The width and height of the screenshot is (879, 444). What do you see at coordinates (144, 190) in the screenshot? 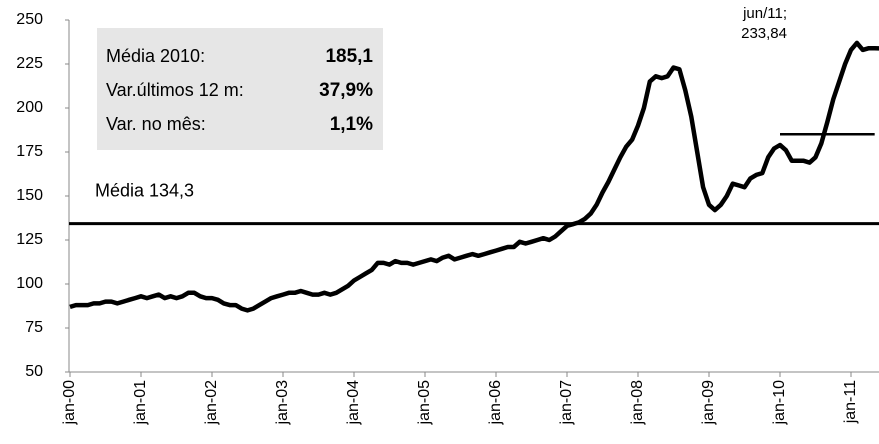
I see `mean-label: Média 134,3` at bounding box center [144, 190].